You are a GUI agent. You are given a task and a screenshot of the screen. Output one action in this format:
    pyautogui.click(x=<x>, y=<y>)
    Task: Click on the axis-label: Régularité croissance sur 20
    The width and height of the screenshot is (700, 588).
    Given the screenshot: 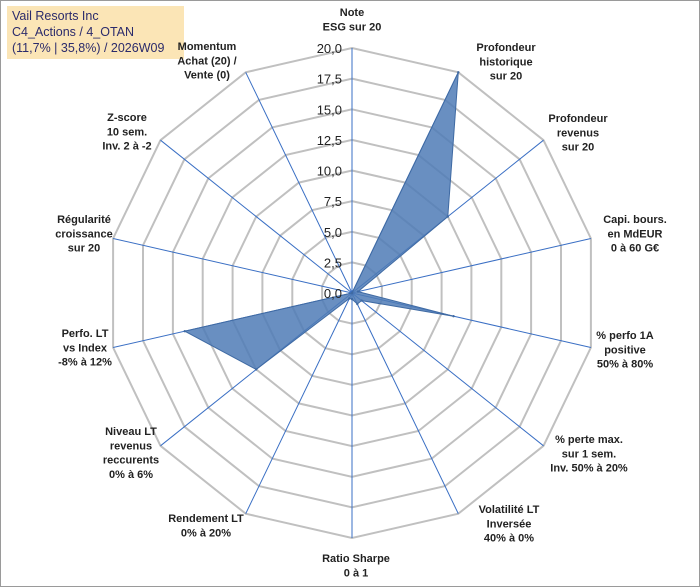 What is the action you would take?
    pyautogui.click(x=83, y=234)
    